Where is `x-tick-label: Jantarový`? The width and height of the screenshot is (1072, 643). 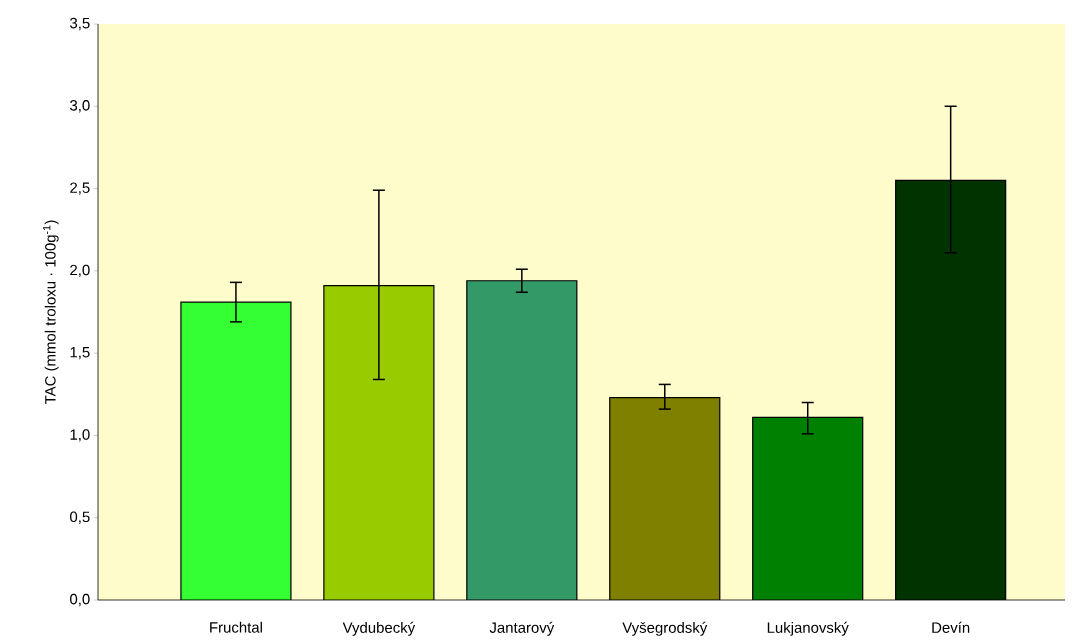 x-tick-label: Jantarový is located at coordinates (522, 628).